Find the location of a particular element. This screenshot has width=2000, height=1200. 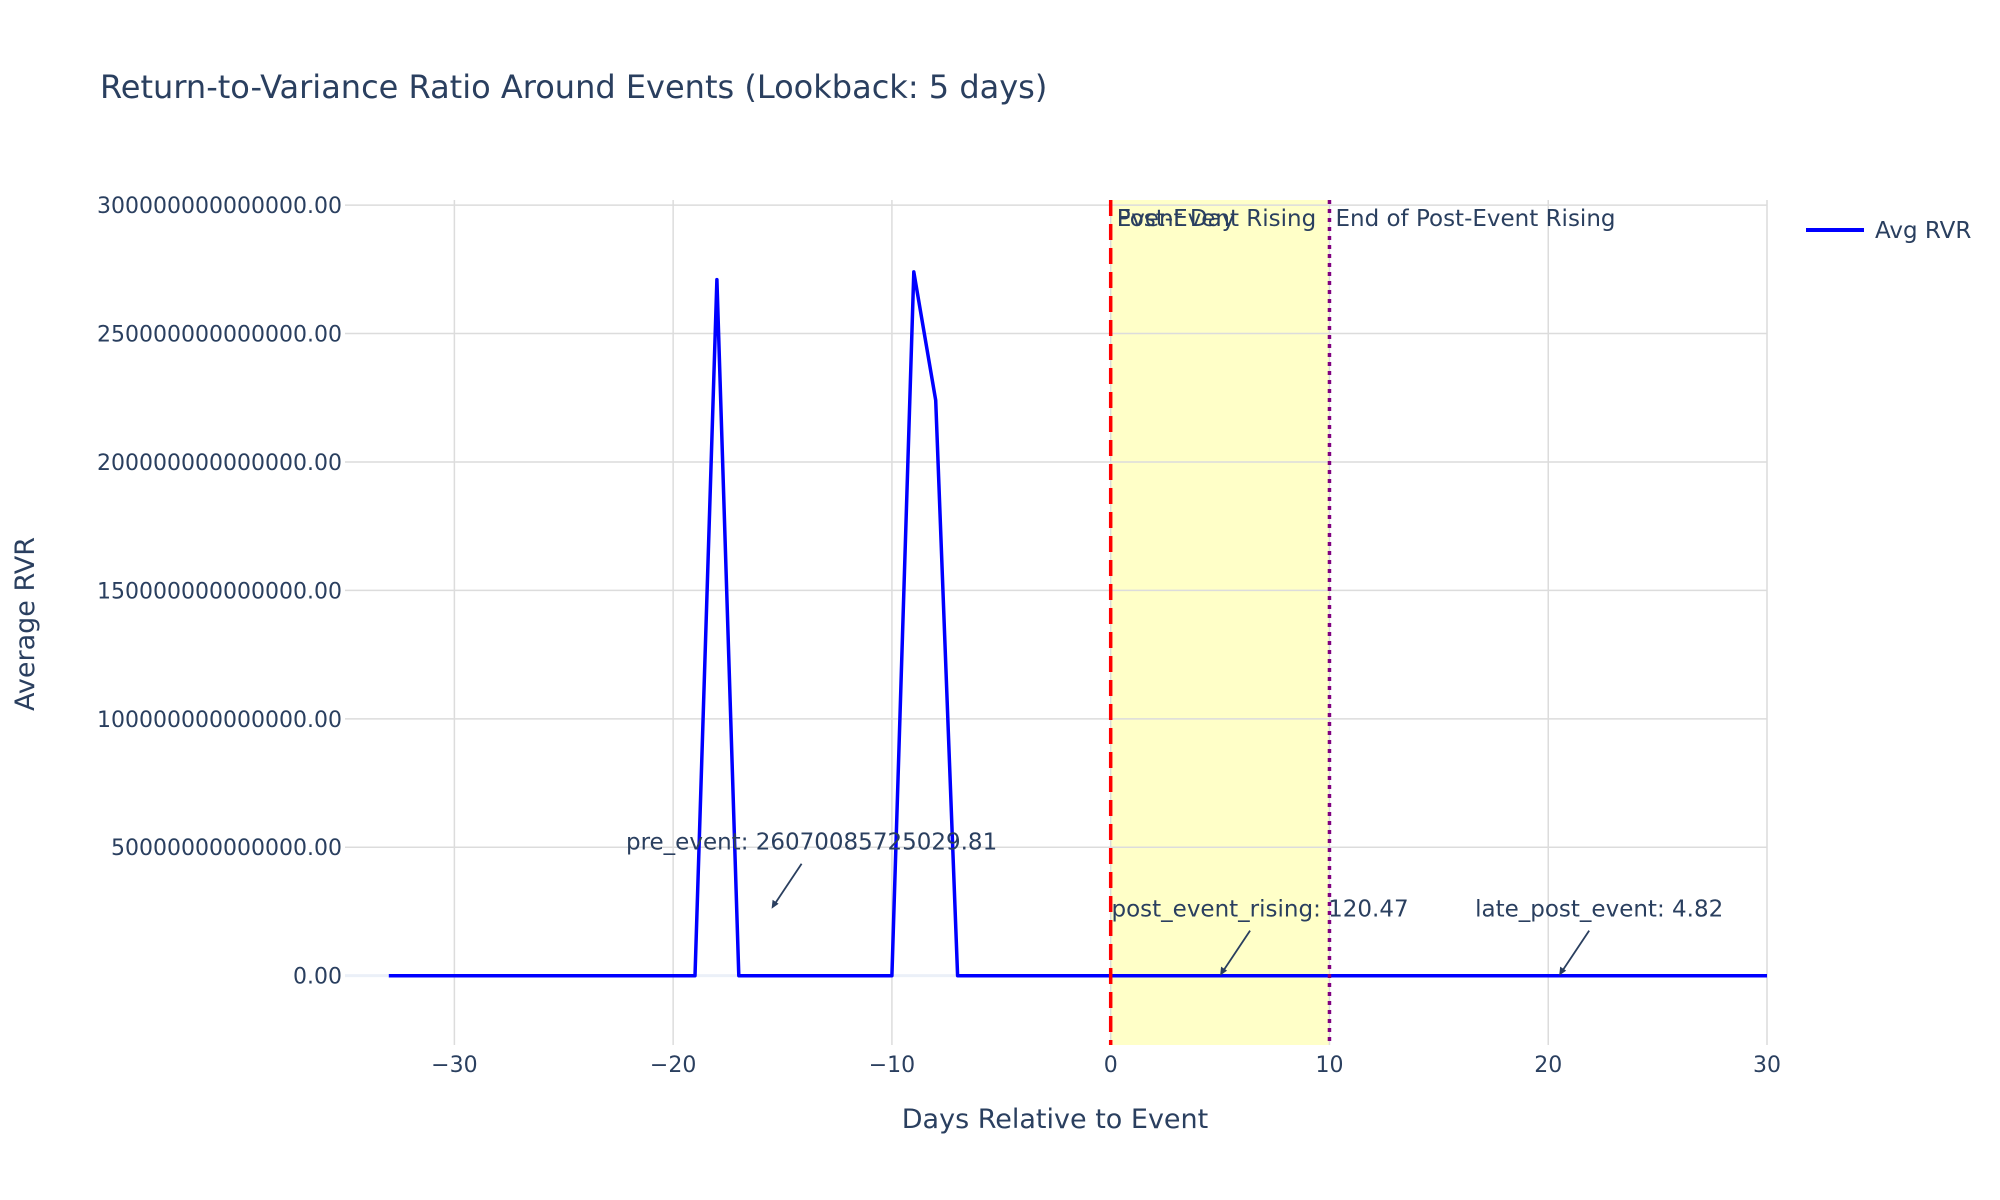

x-tick-label: −10 is located at coordinates (892, 1065).